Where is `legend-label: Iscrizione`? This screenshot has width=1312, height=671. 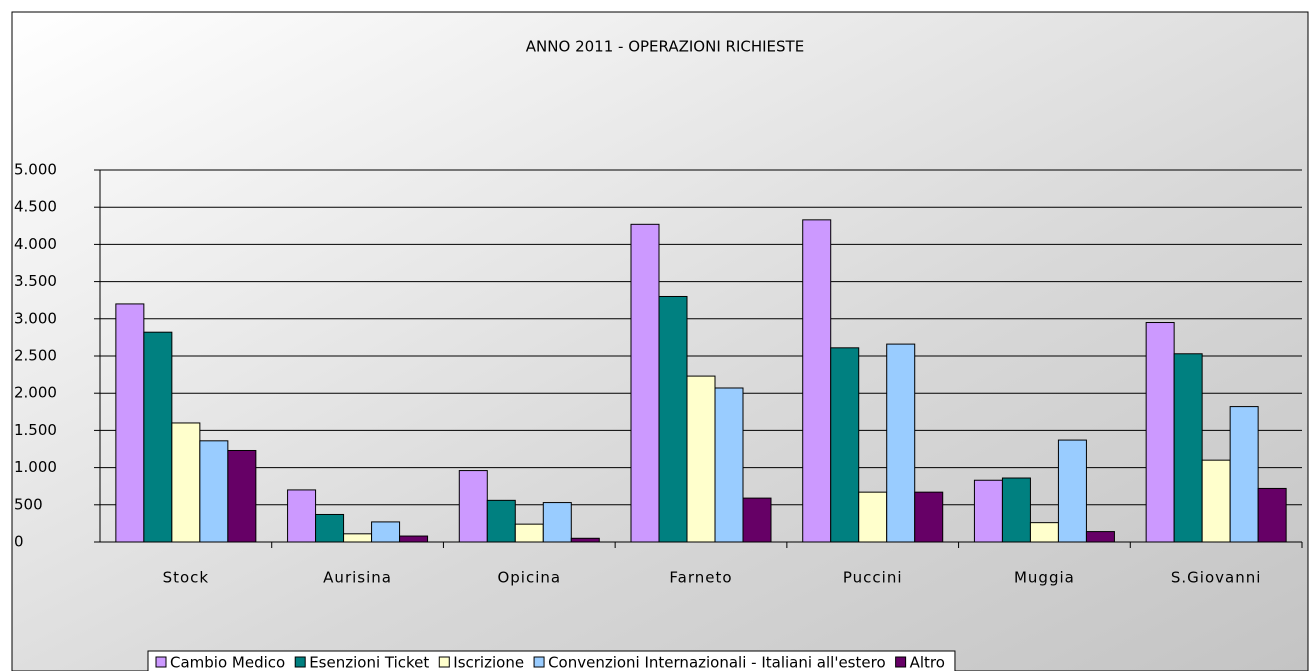 legend-label: Iscrizione is located at coordinates (488, 662).